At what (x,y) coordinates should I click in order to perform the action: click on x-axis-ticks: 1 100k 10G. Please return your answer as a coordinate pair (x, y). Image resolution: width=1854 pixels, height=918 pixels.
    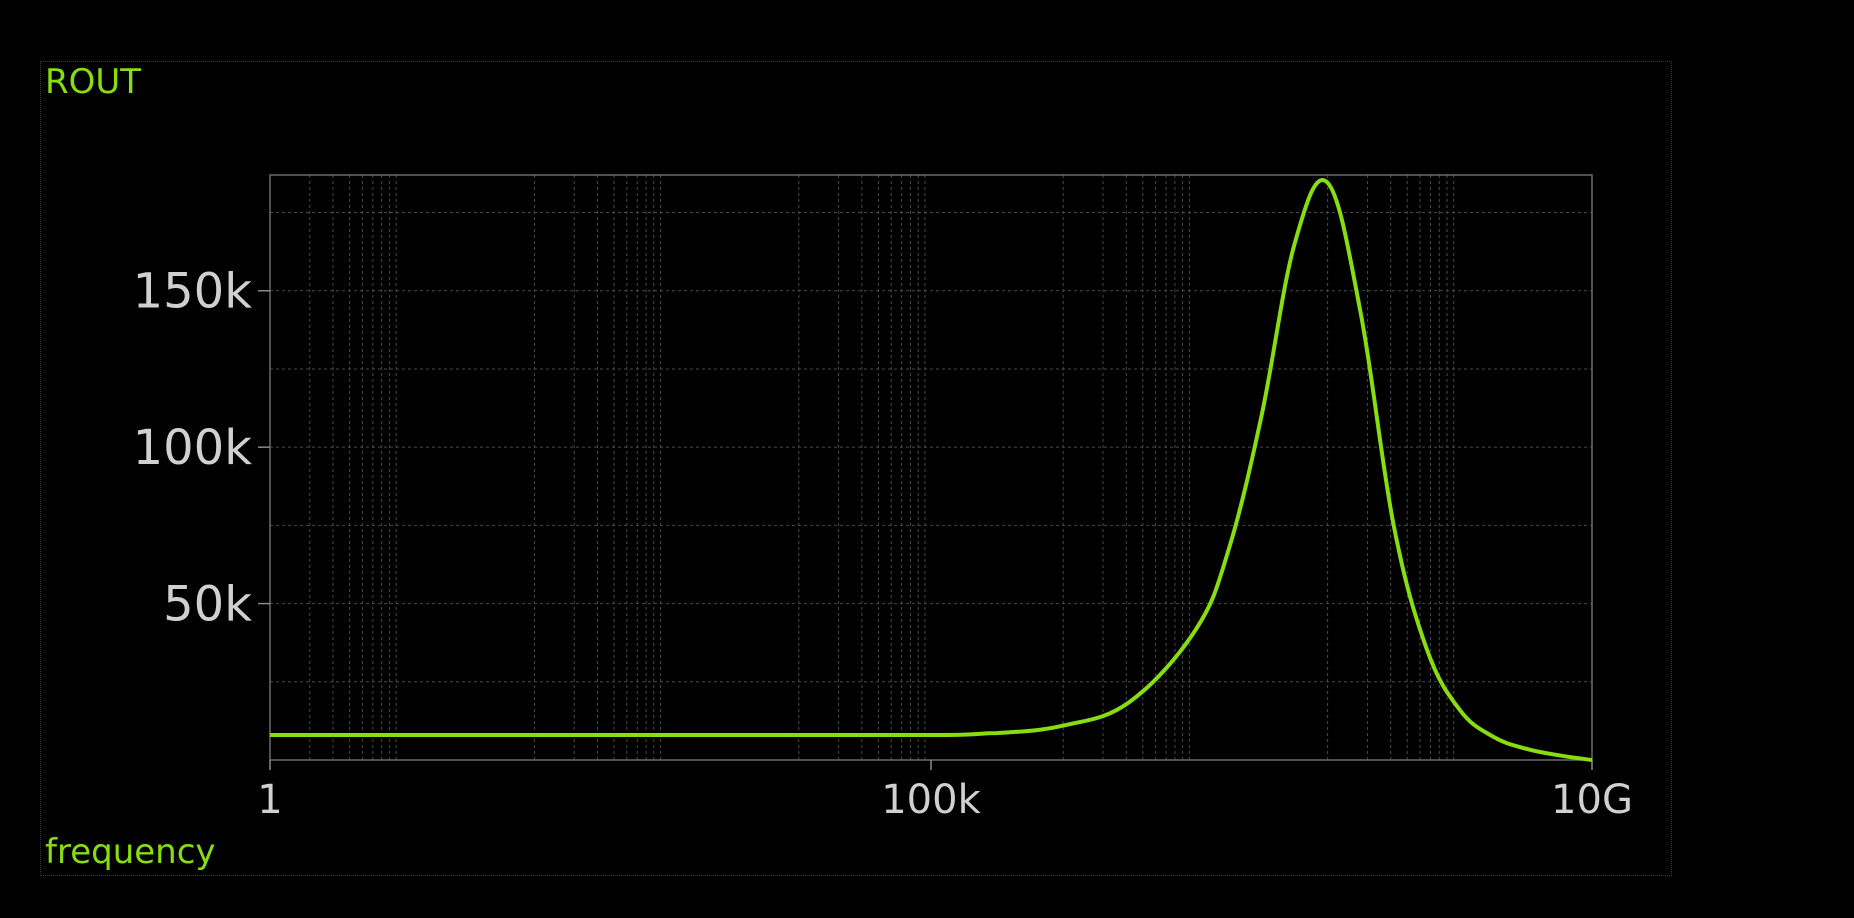
    Looking at the image, I should click on (945, 791).